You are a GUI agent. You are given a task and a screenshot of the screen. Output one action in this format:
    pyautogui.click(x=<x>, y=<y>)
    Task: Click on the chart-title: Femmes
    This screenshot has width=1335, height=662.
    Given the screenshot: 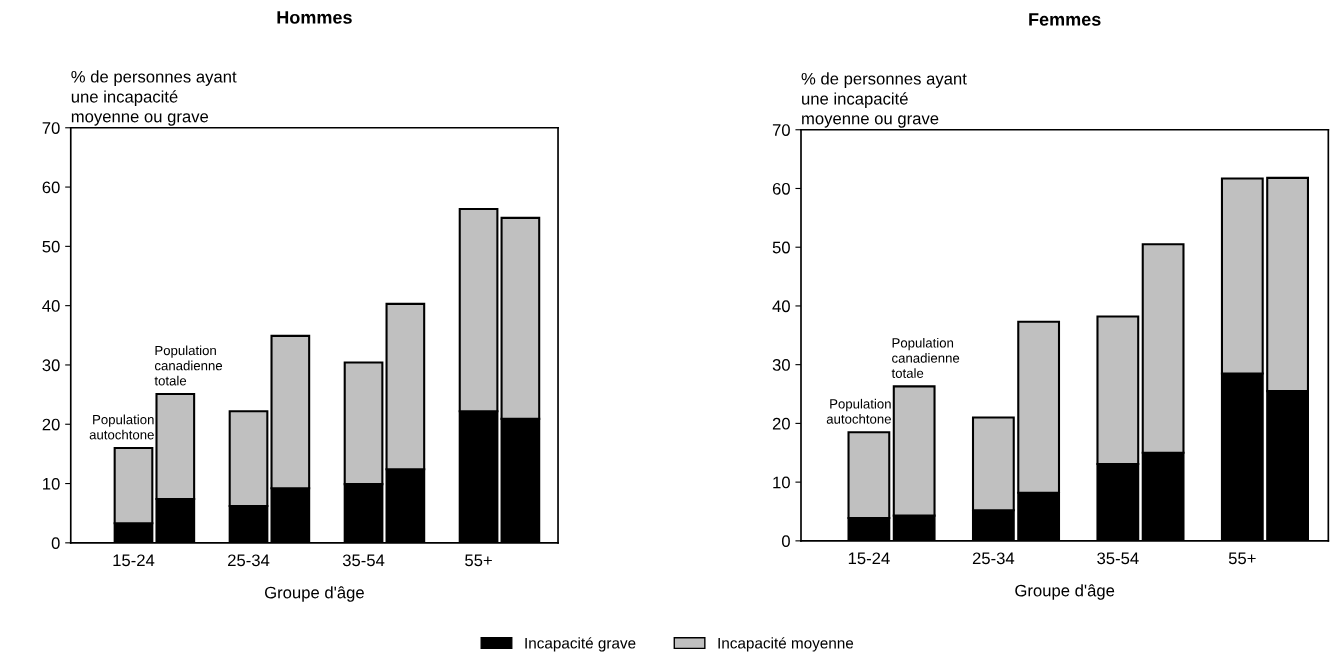 What is the action you would take?
    pyautogui.click(x=1065, y=19)
    